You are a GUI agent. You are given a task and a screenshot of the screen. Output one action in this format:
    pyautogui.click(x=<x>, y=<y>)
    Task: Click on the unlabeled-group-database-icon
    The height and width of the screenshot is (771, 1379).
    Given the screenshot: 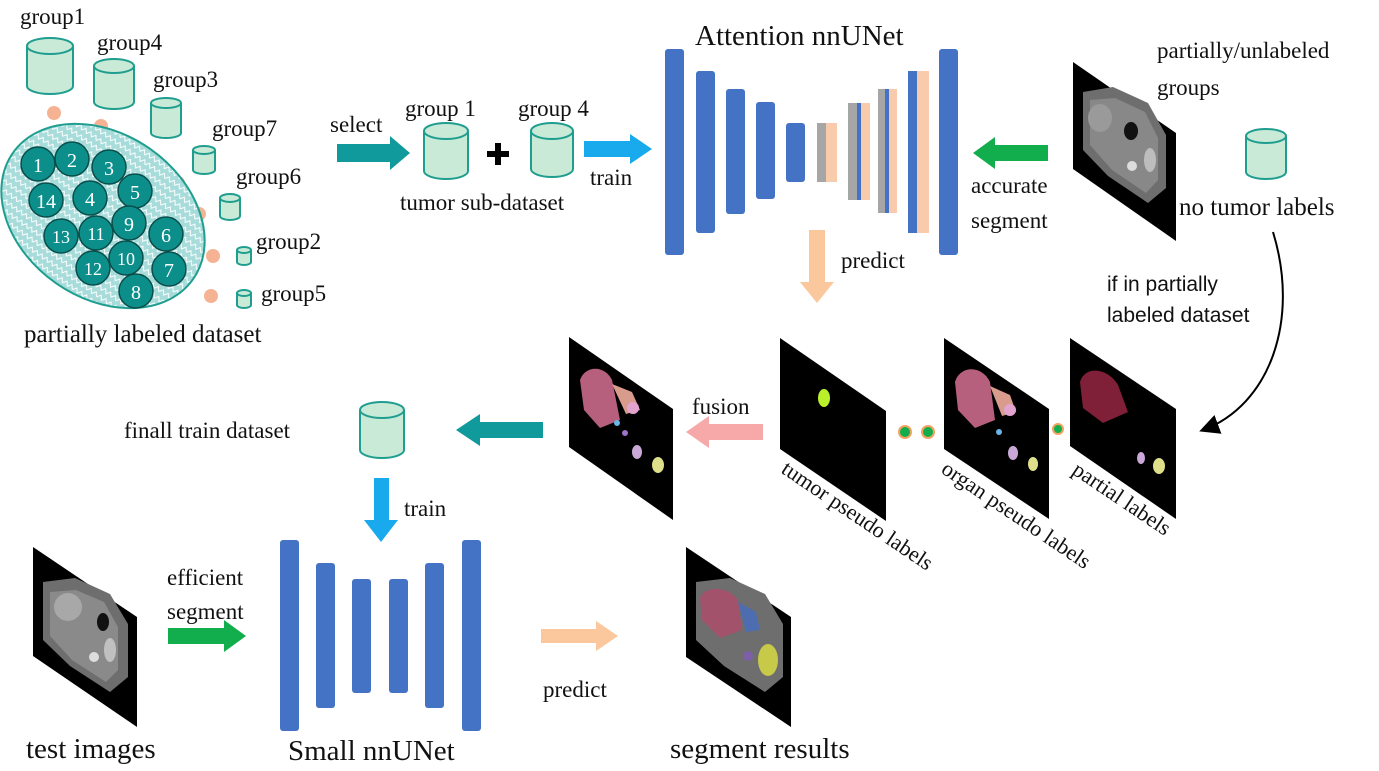 What is the action you would take?
    pyautogui.click(x=1266, y=154)
    